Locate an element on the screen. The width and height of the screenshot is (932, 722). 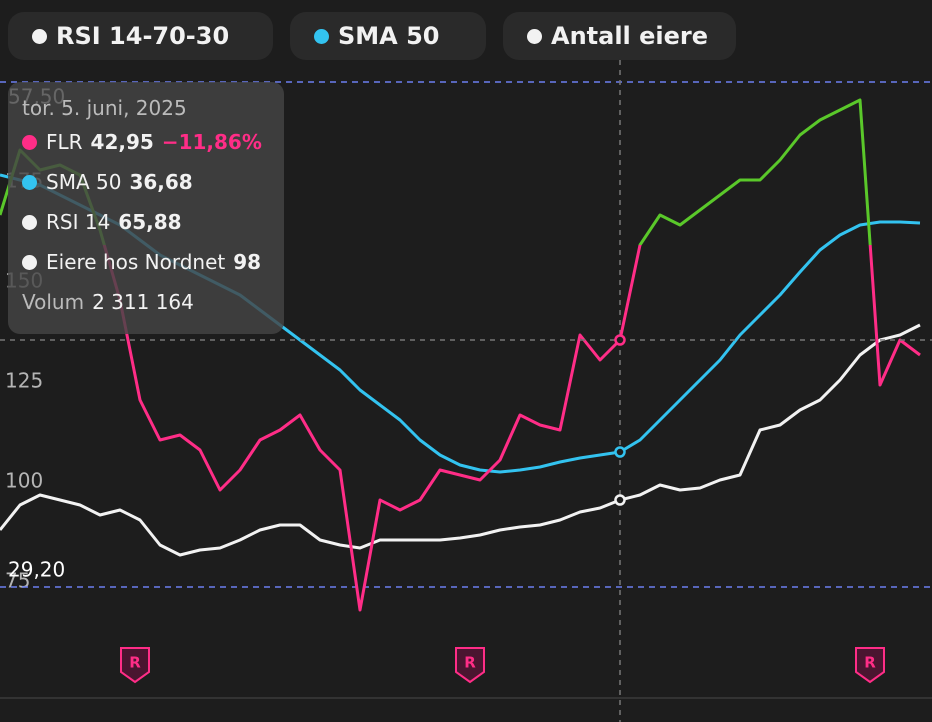
toggle-label: RSI 14-70-30 is located at coordinates (143, 36).